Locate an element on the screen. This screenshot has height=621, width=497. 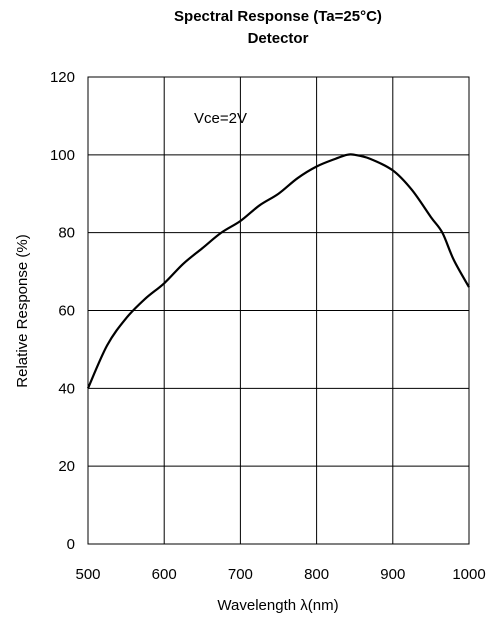
x-tick-label: 500 is located at coordinates (87, 574).